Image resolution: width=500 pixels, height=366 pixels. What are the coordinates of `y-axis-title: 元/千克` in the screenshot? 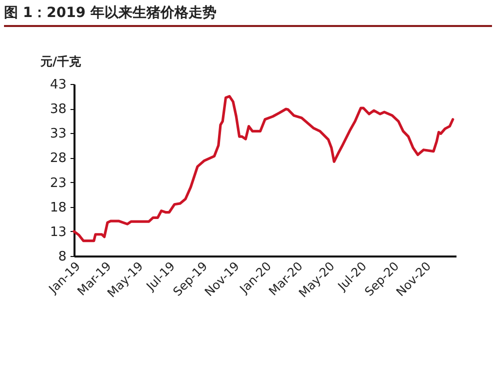 It's located at (61, 61).